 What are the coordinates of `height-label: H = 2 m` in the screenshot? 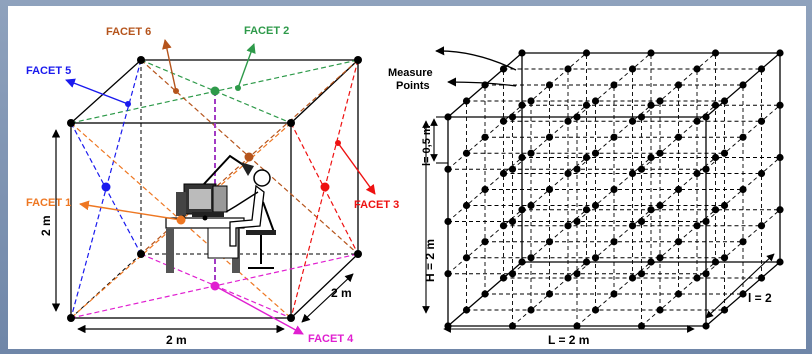 It's located at (430, 260).